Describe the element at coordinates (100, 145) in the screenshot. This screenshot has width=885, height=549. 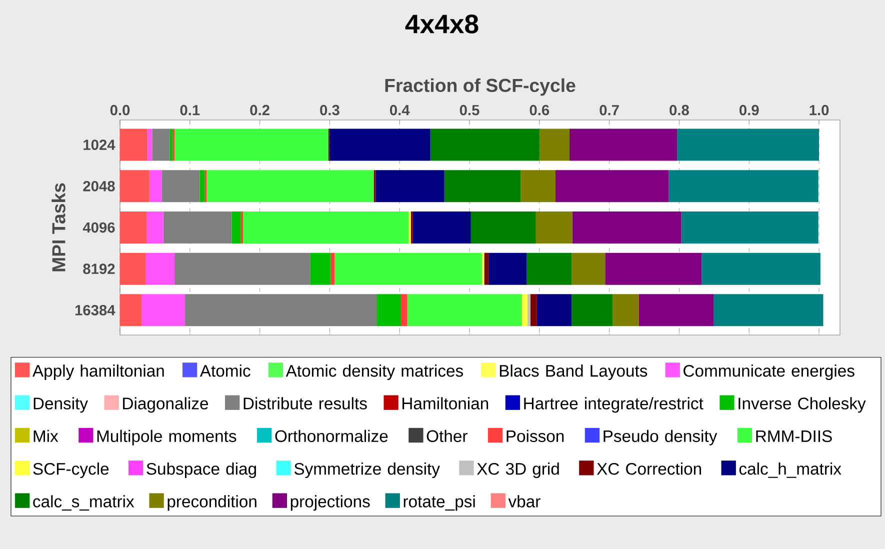
I see `y-tick-label: 1024` at that location.